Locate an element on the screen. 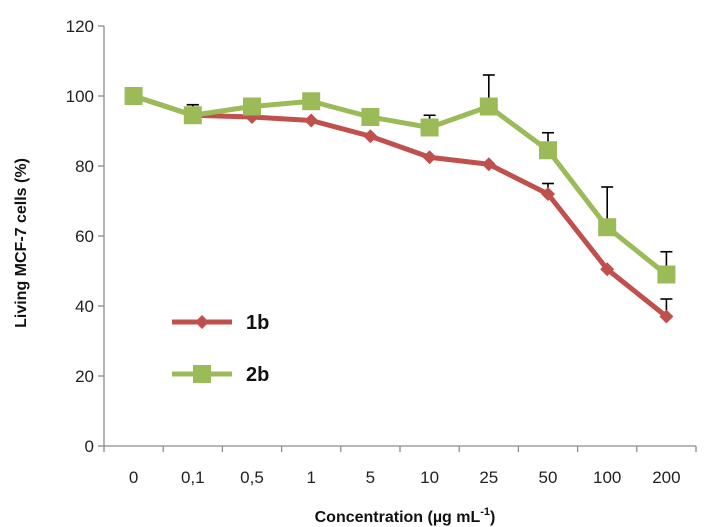 This screenshot has width=706, height=527. y-tick-label: 100 is located at coordinates (80, 96).